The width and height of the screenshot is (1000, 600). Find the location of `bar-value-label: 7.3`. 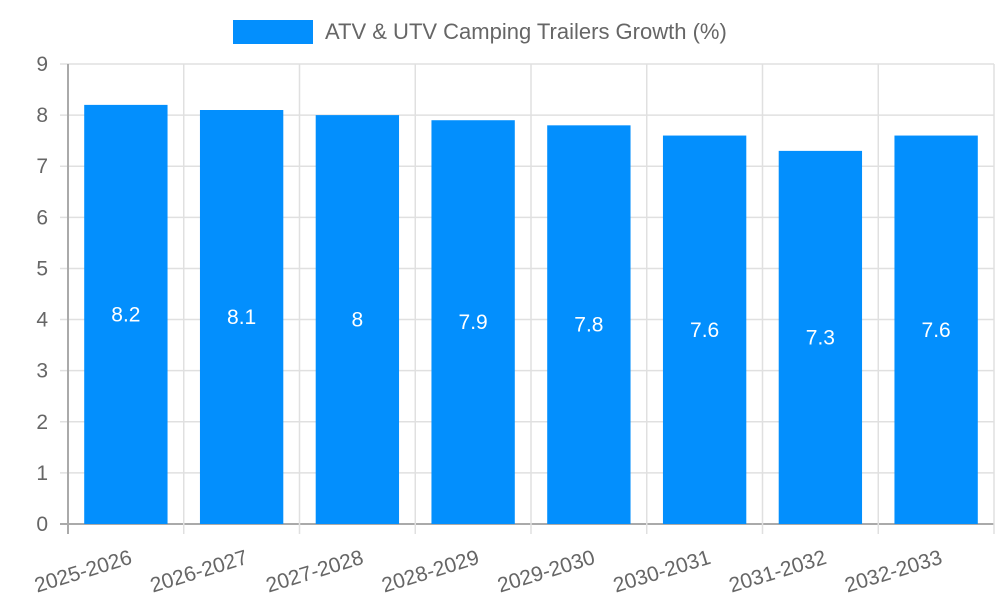

bar-value-label: 7.3 is located at coordinates (820, 337).